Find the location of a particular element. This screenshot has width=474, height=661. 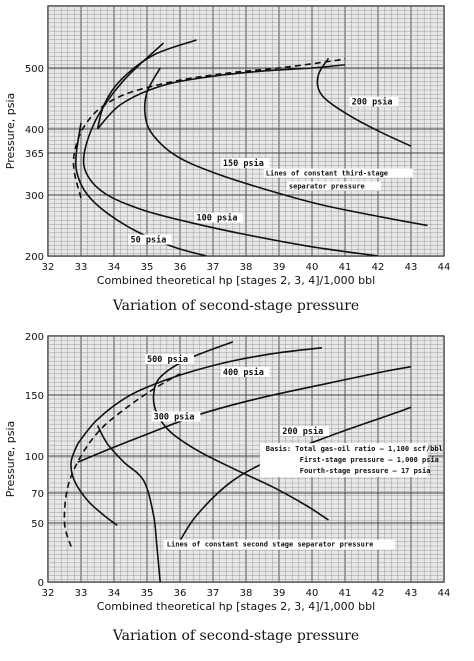

series-label: 400 psia is located at coordinates (243, 372).